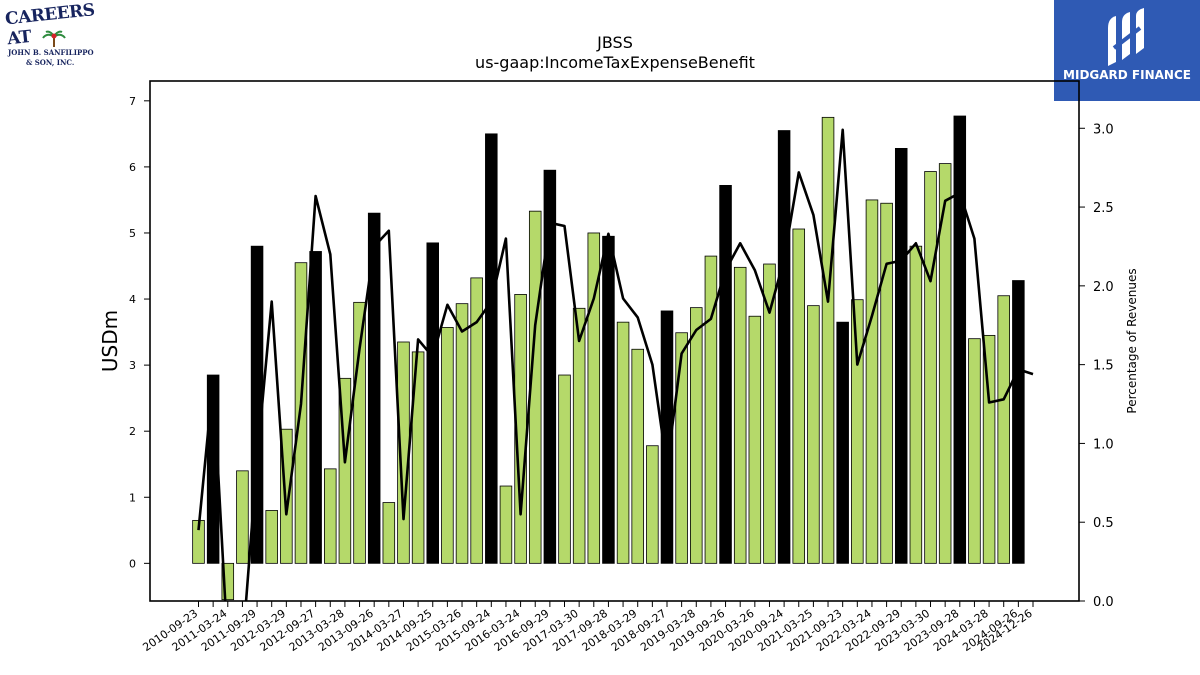 This screenshot has height=675, width=1200. Describe the element at coordinates (1126, 37) in the screenshot. I see `midgard-mark-icon` at that location.